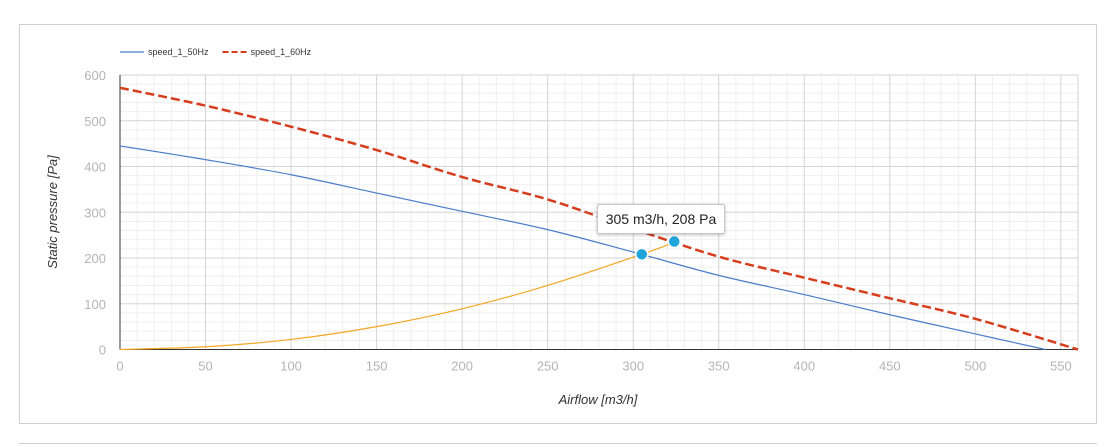 The width and height of the screenshot is (1117, 447). Describe the element at coordinates (661, 219) in the screenshot. I see `hover-tooltip: 305 m3/h, 208 Pa` at that location.